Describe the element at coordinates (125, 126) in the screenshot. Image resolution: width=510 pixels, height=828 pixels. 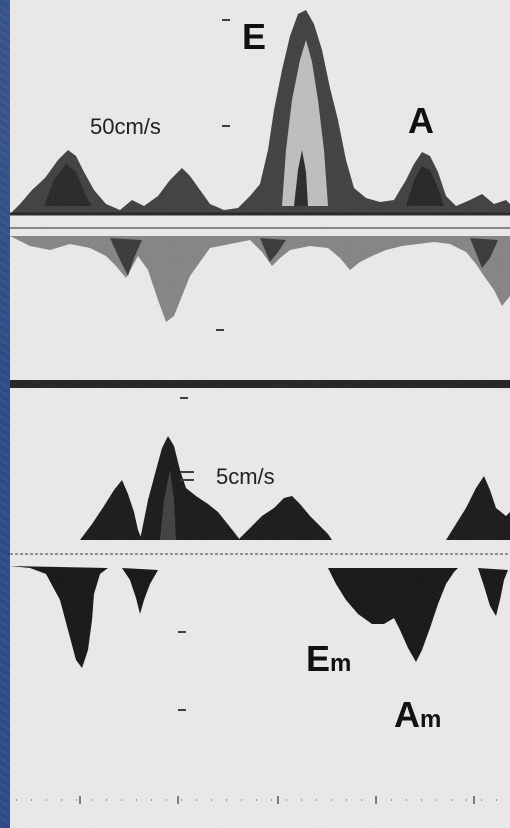
I see `top-scale-label: 50cm/s` at that location.